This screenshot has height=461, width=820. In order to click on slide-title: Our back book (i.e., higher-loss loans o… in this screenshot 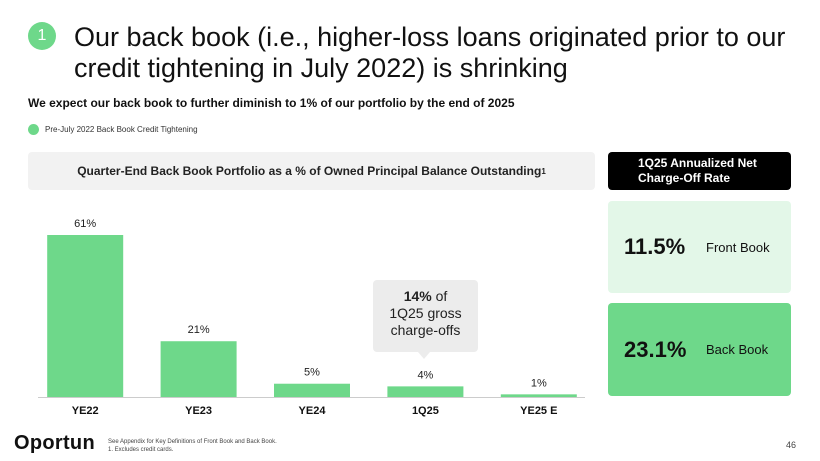, I will do `click(430, 52)`.